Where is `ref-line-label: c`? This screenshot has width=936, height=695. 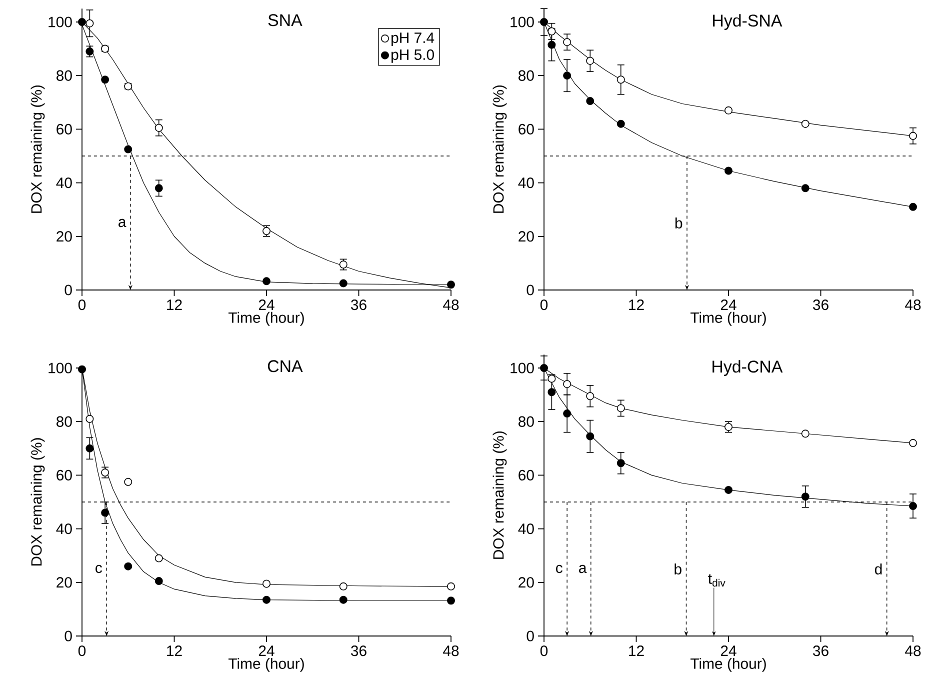
ref-line-label: c is located at coordinates (559, 569).